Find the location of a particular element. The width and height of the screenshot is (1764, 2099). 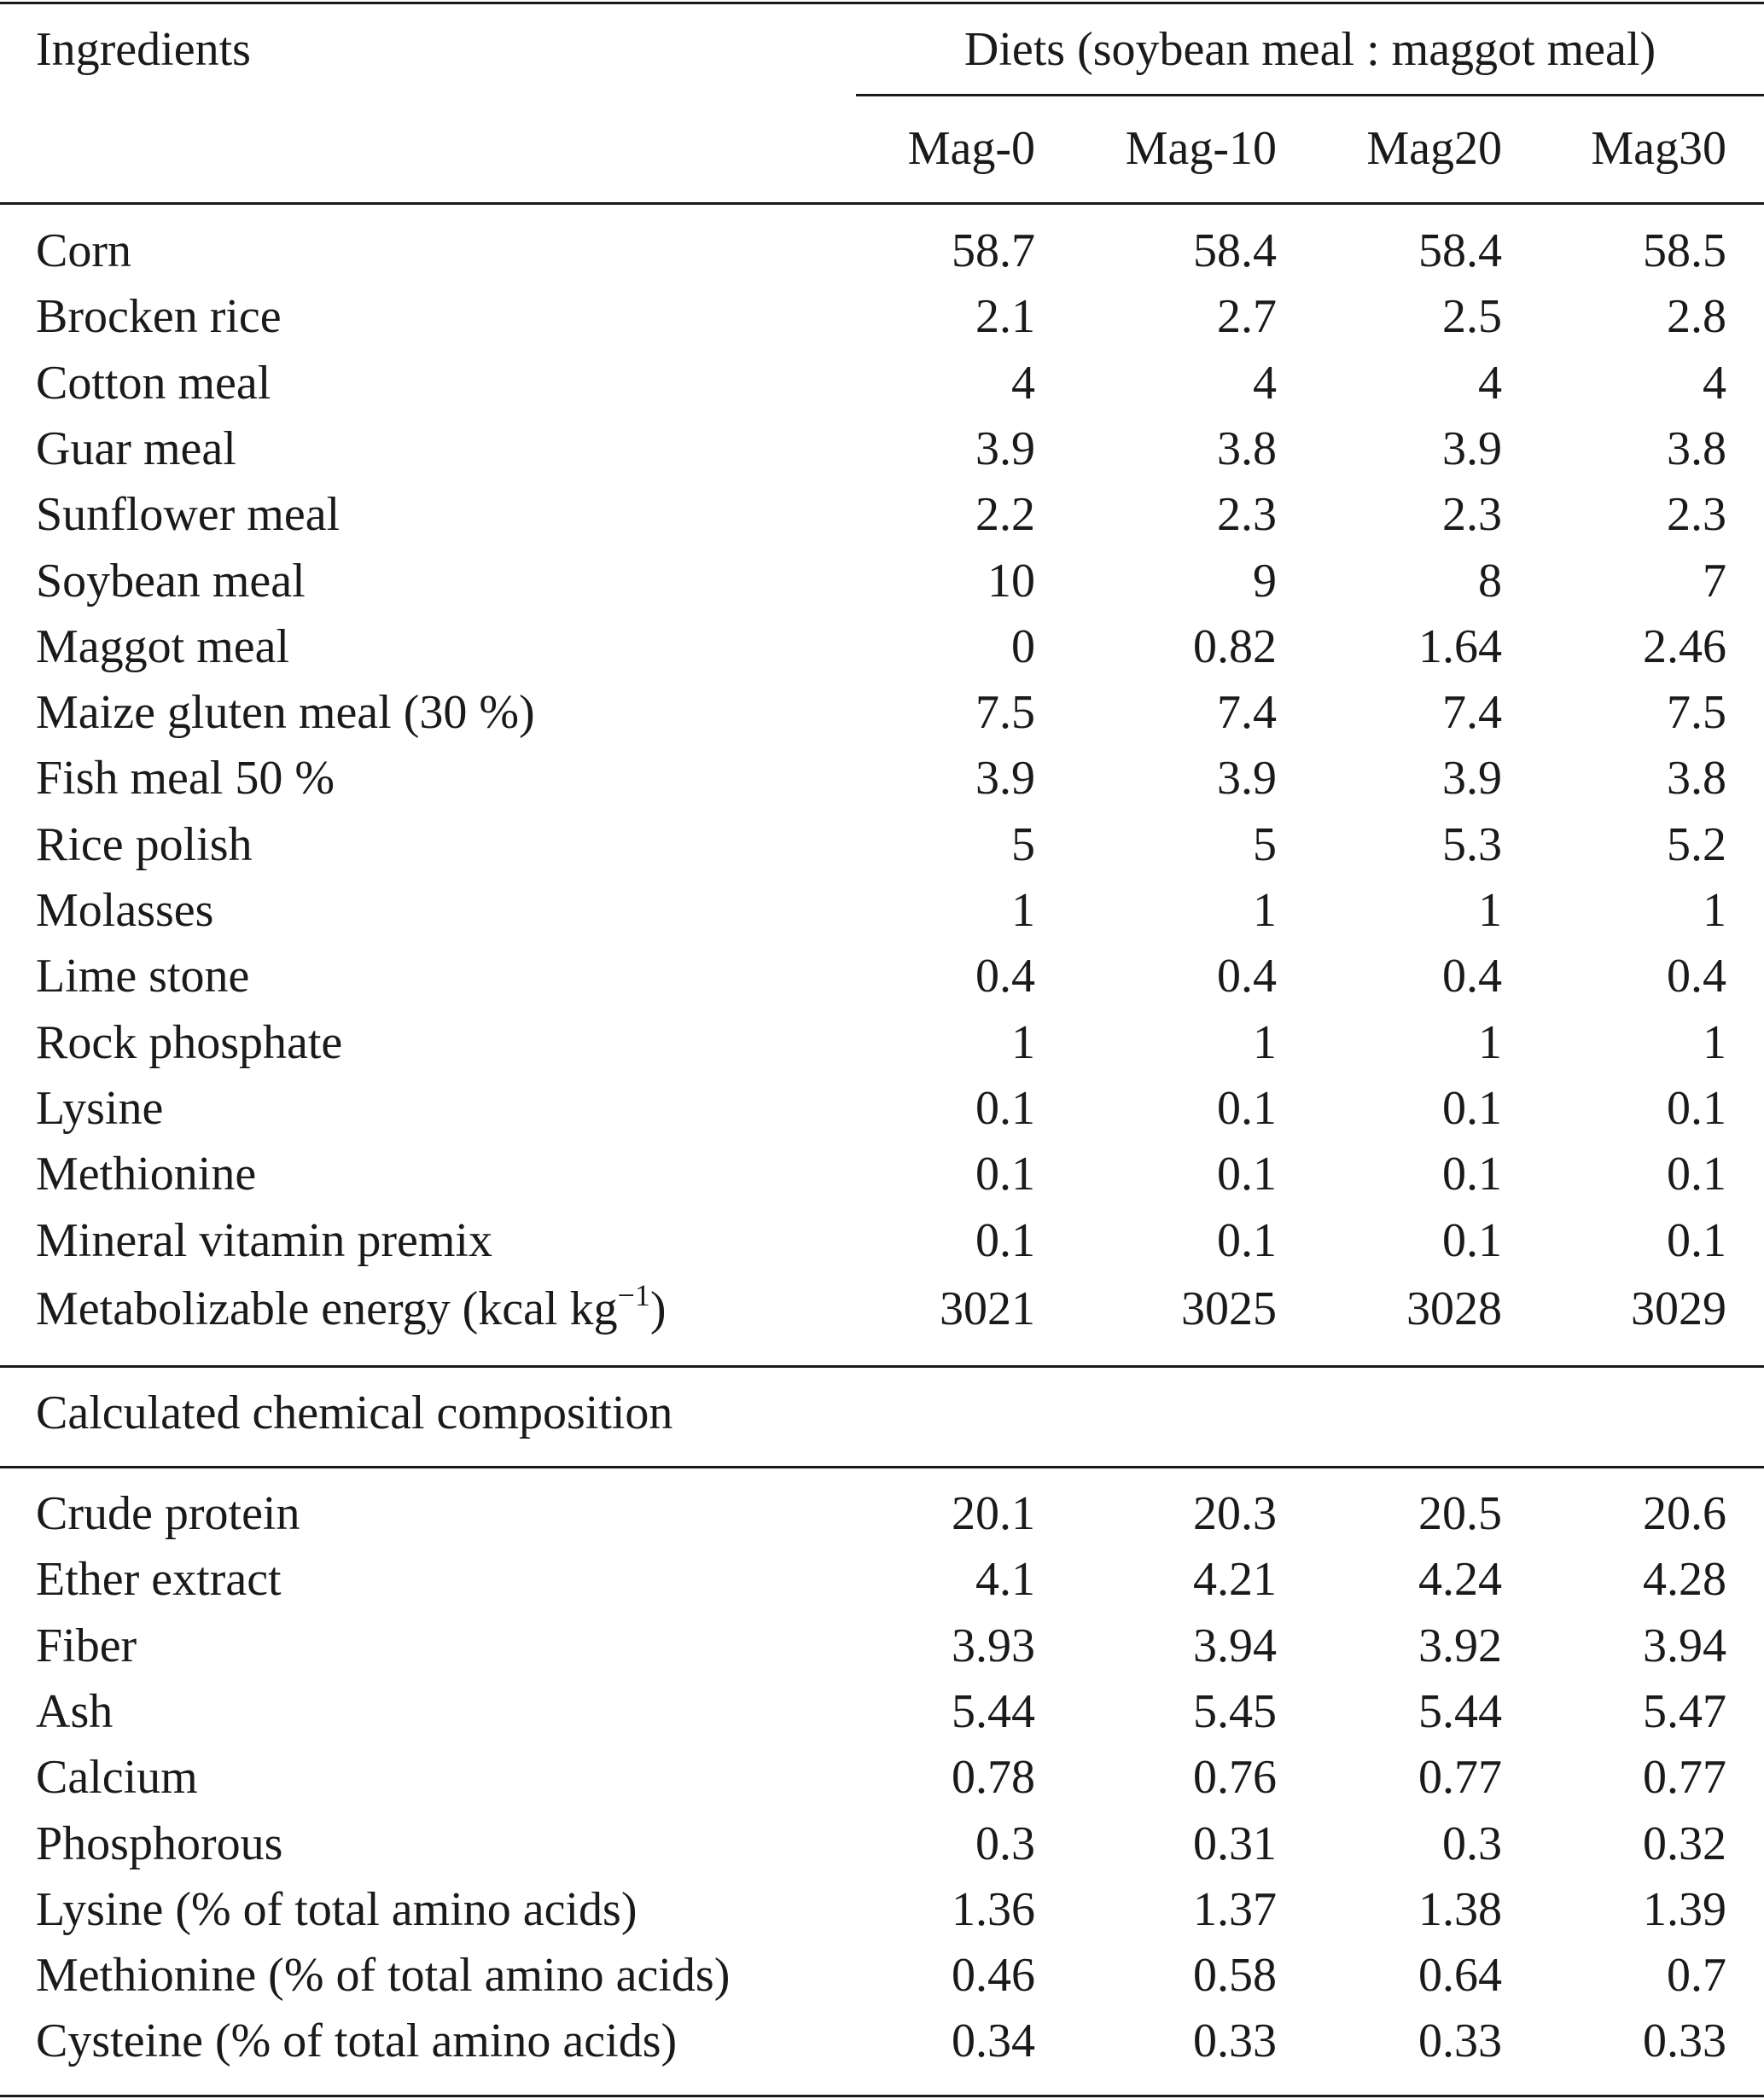

ingredient-row-value: 10 is located at coordinates (1011, 581).